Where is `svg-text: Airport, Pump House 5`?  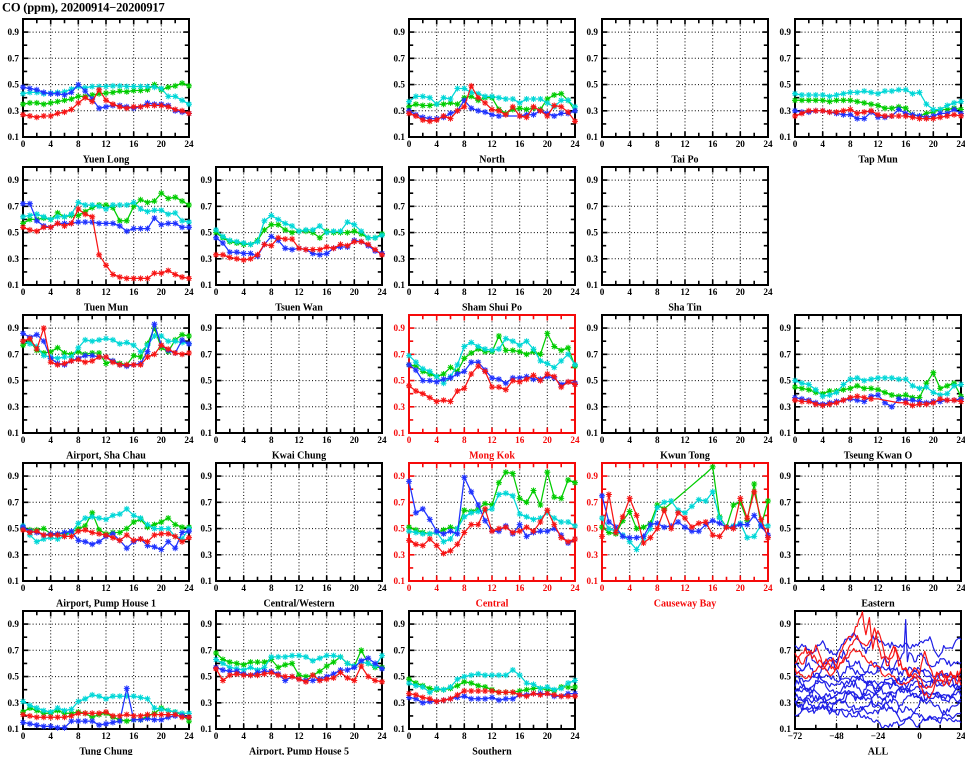
svg-text: Airport, Pump House 5 is located at coordinates (299, 751).